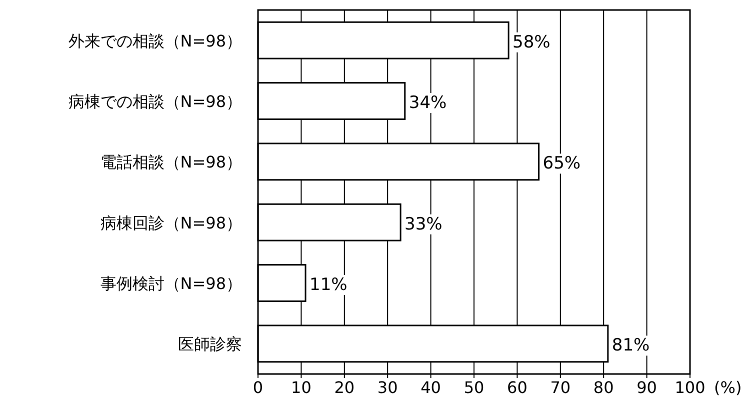  Describe the element at coordinates (258, 387) in the screenshot. I see `x-tick-label: 0` at that location.